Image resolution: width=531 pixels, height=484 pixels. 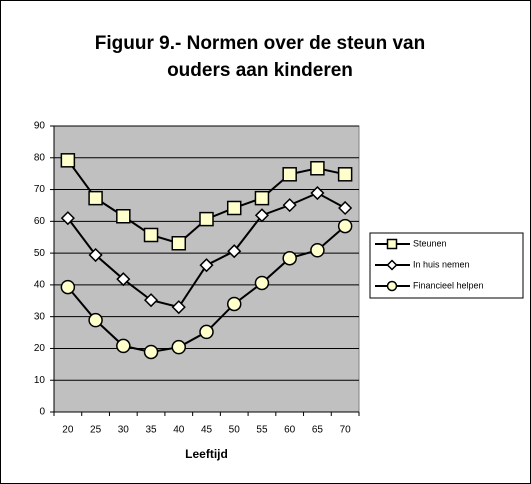 I want to click on x-tick-label: 40, so click(x=179, y=430).